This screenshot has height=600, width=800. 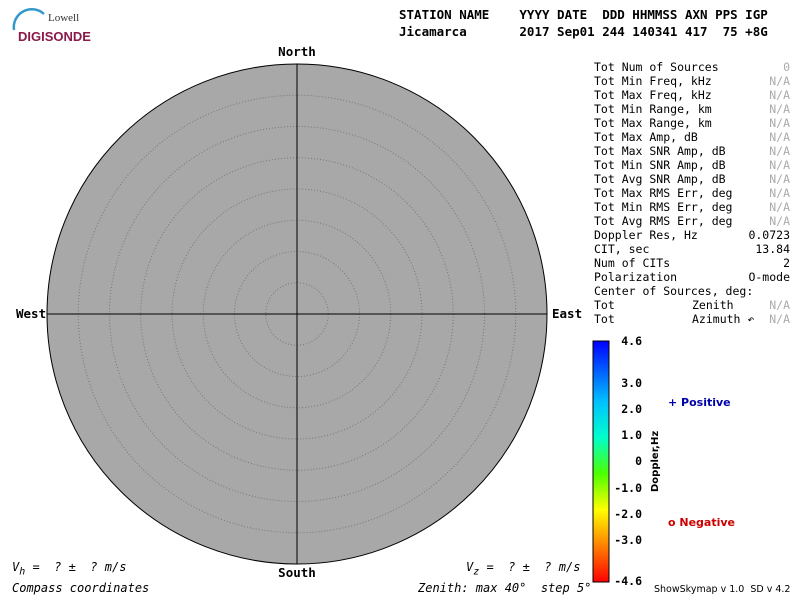 What do you see at coordinates (632, 263) in the screenshot?
I see `stat-label: Num of CITs` at bounding box center [632, 263].